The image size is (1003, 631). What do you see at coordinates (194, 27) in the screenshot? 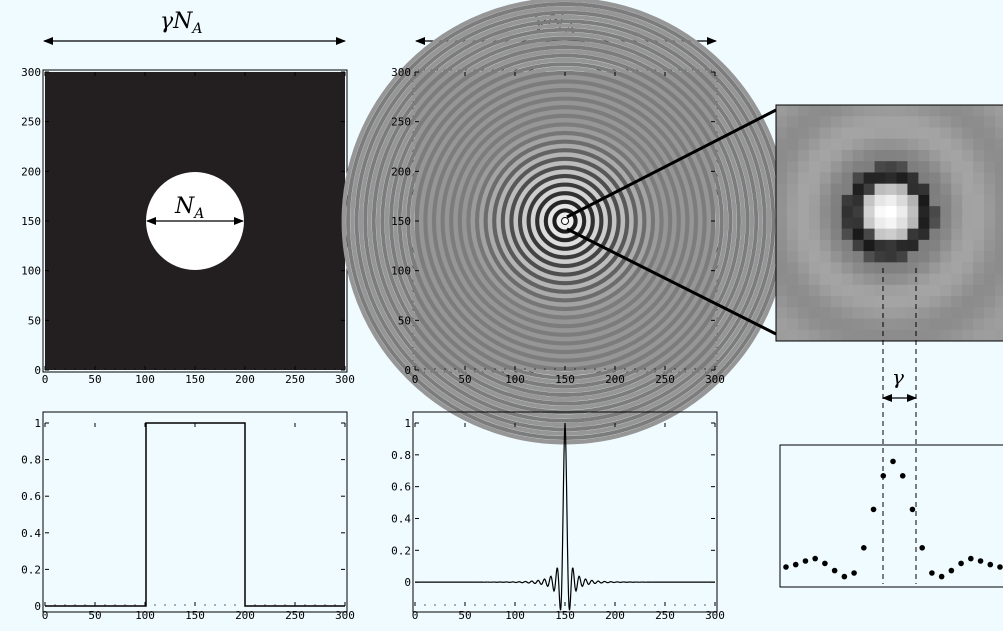
I see `top-left-dimension: γNA` at bounding box center [194, 27].